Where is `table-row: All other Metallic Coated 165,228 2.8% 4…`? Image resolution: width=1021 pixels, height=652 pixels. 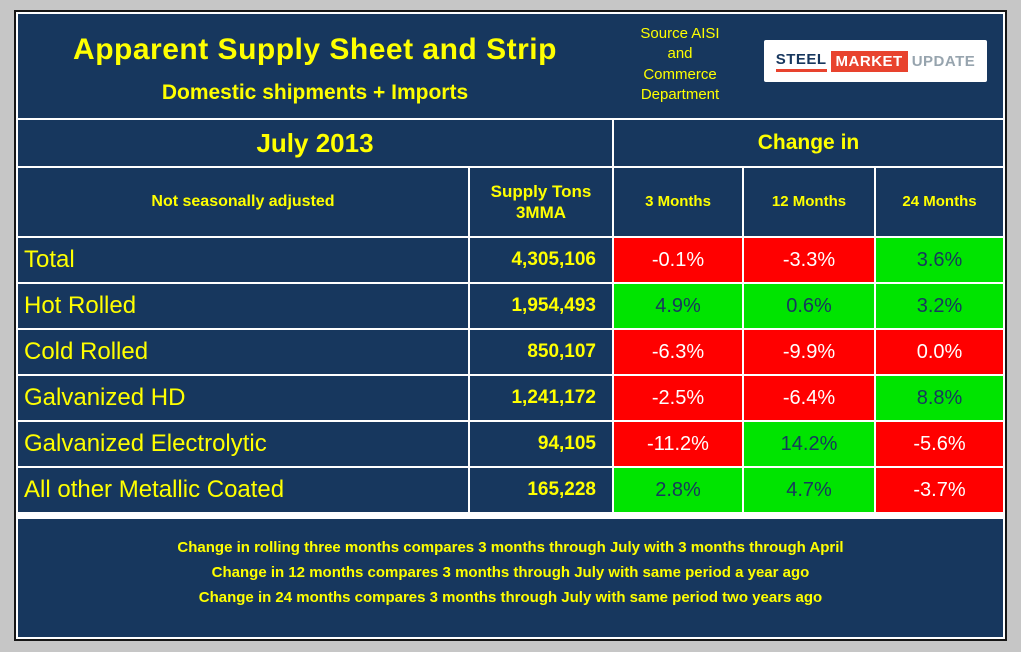
table-row: All other Metallic Coated 165,228 2.8% 4… is located at coordinates (510, 490).